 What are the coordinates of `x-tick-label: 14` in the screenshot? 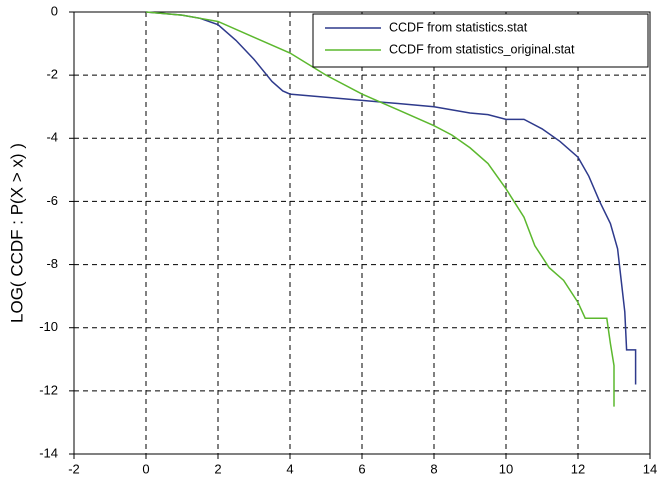 It's located at (650, 468).